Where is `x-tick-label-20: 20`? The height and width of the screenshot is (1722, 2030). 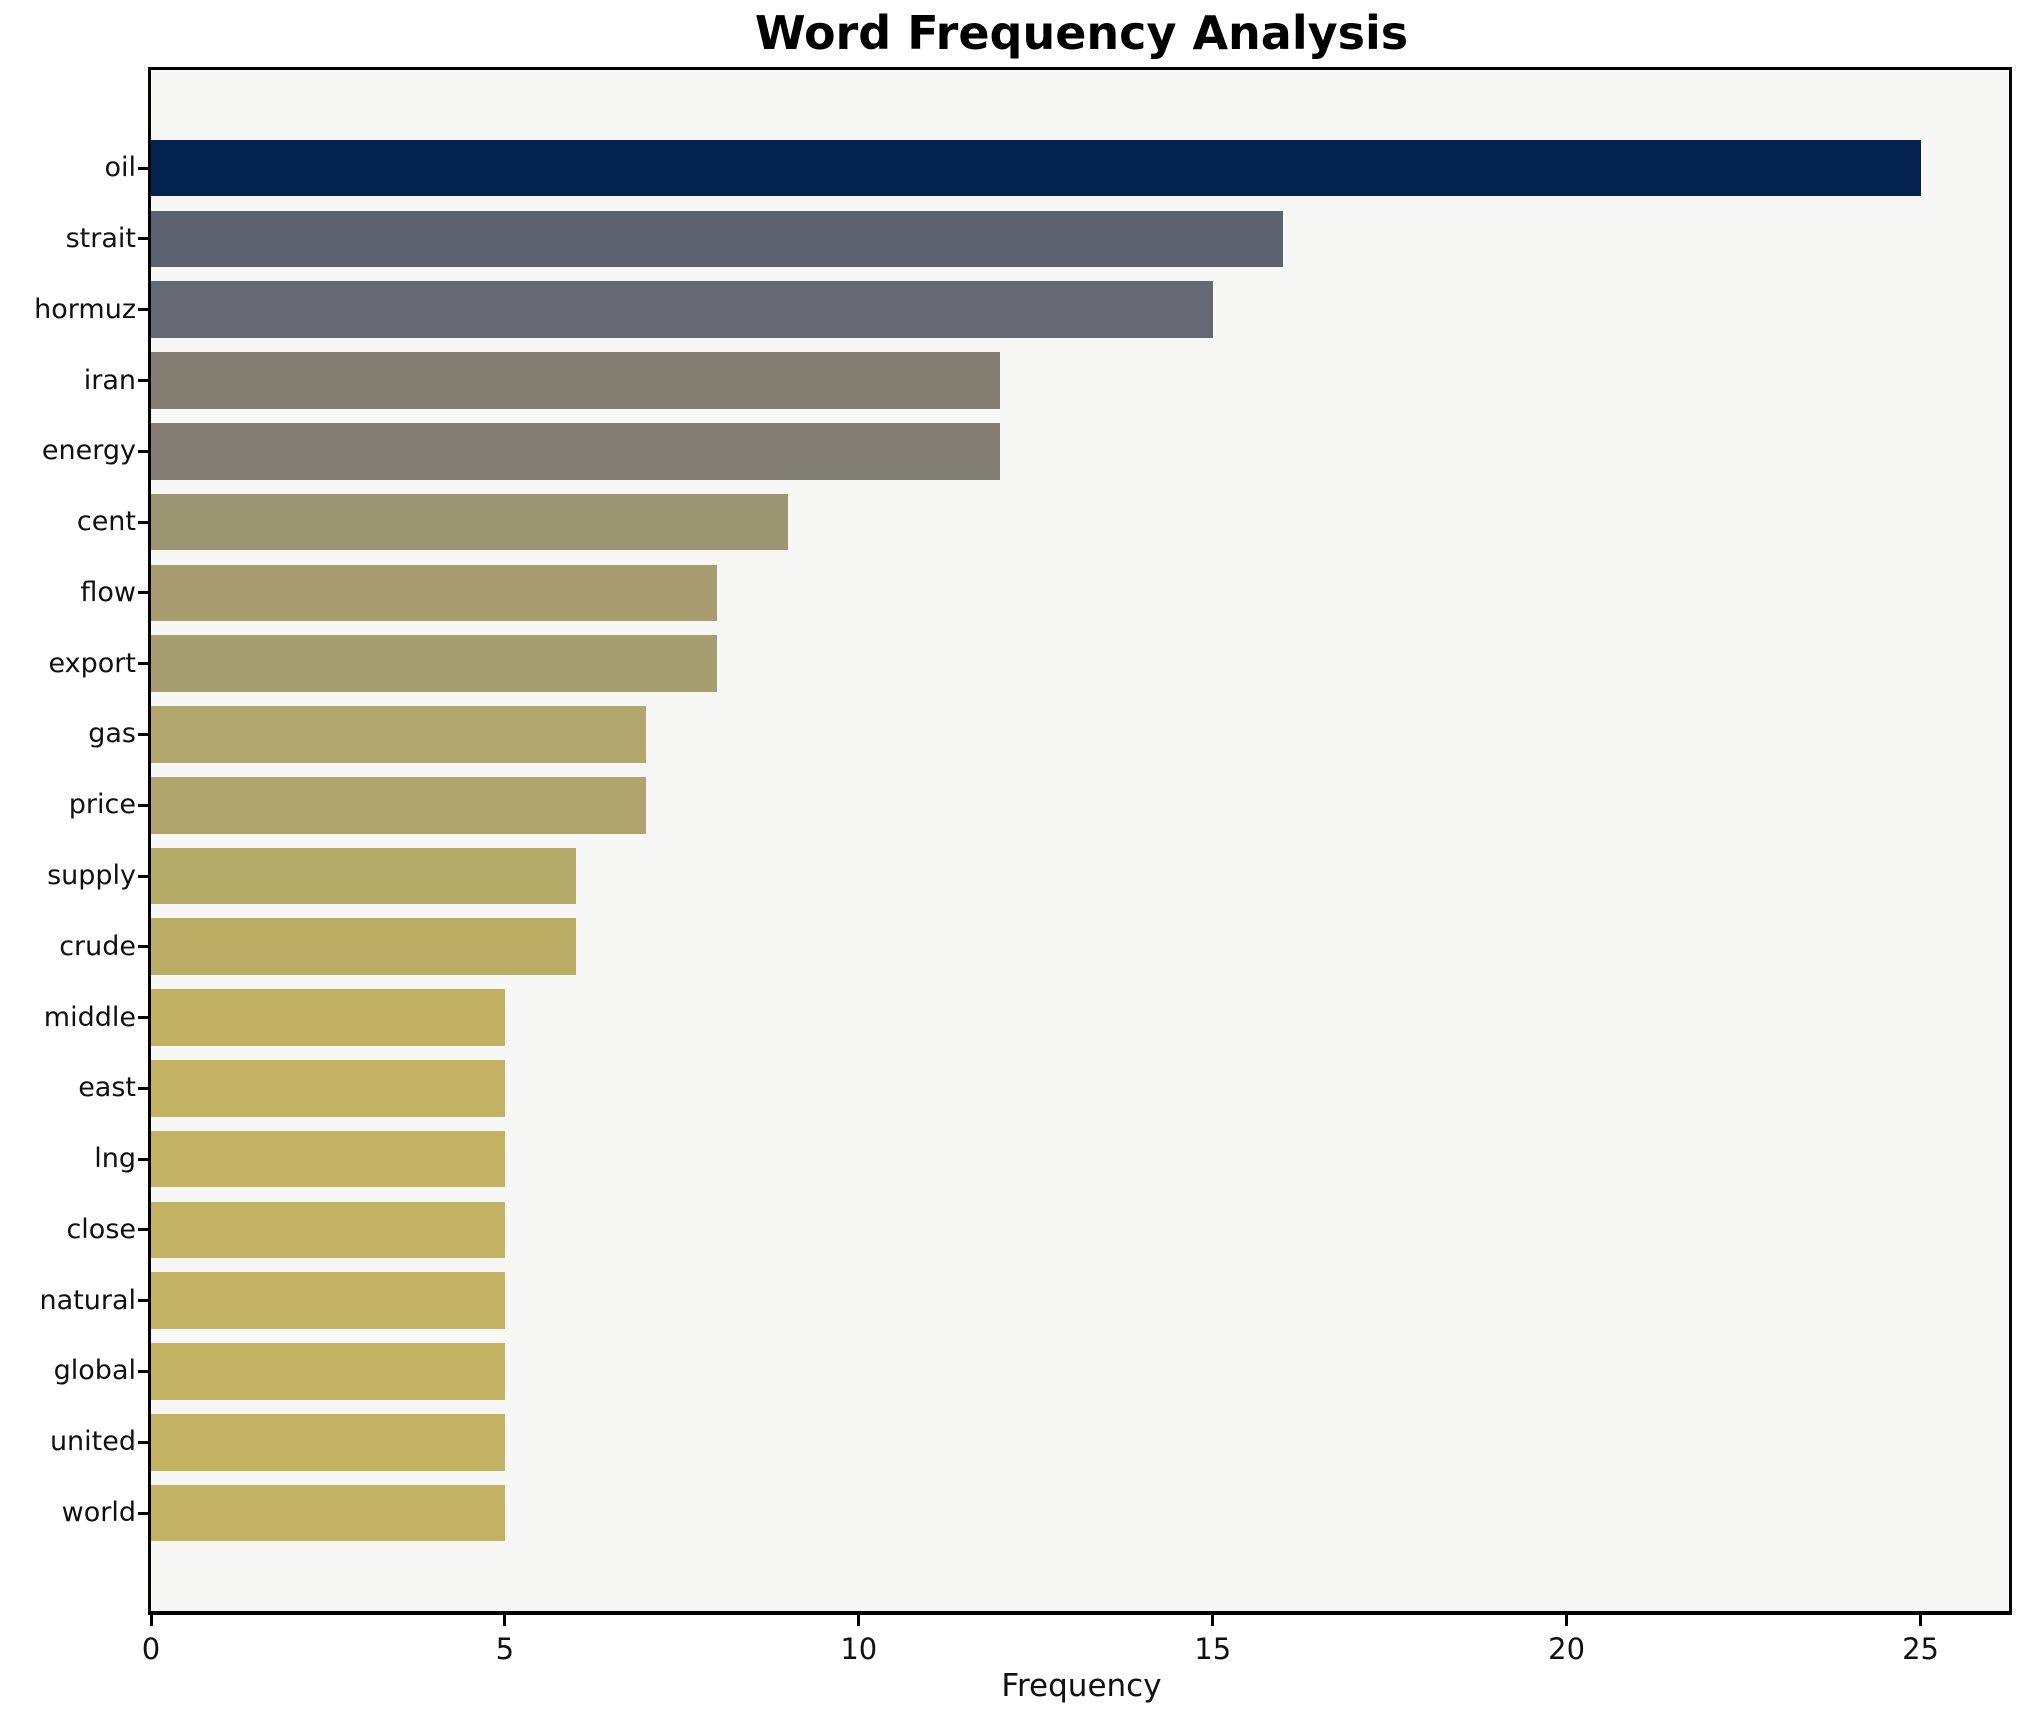 x-tick-label-20: 20 is located at coordinates (1567, 1649).